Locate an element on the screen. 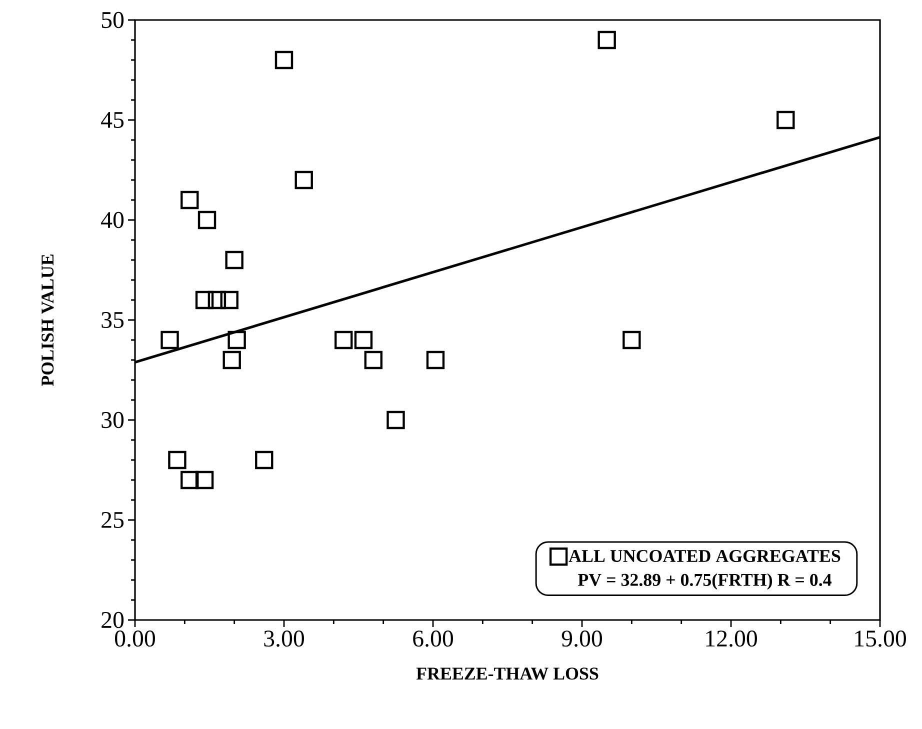 This screenshot has height=729, width=922. y-tick-label: 45 is located at coordinates (112, 120).